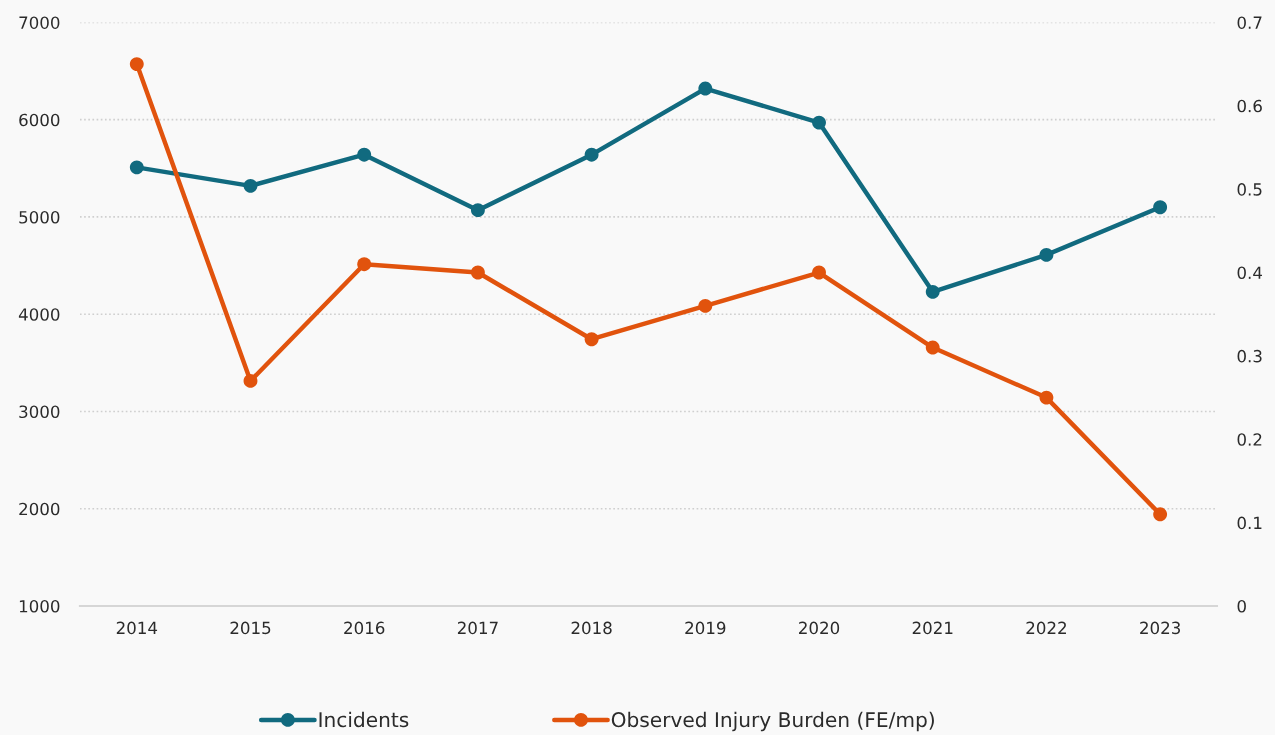  What do you see at coordinates (932, 628) in the screenshot?
I see `x-tick-label: 2021` at bounding box center [932, 628].